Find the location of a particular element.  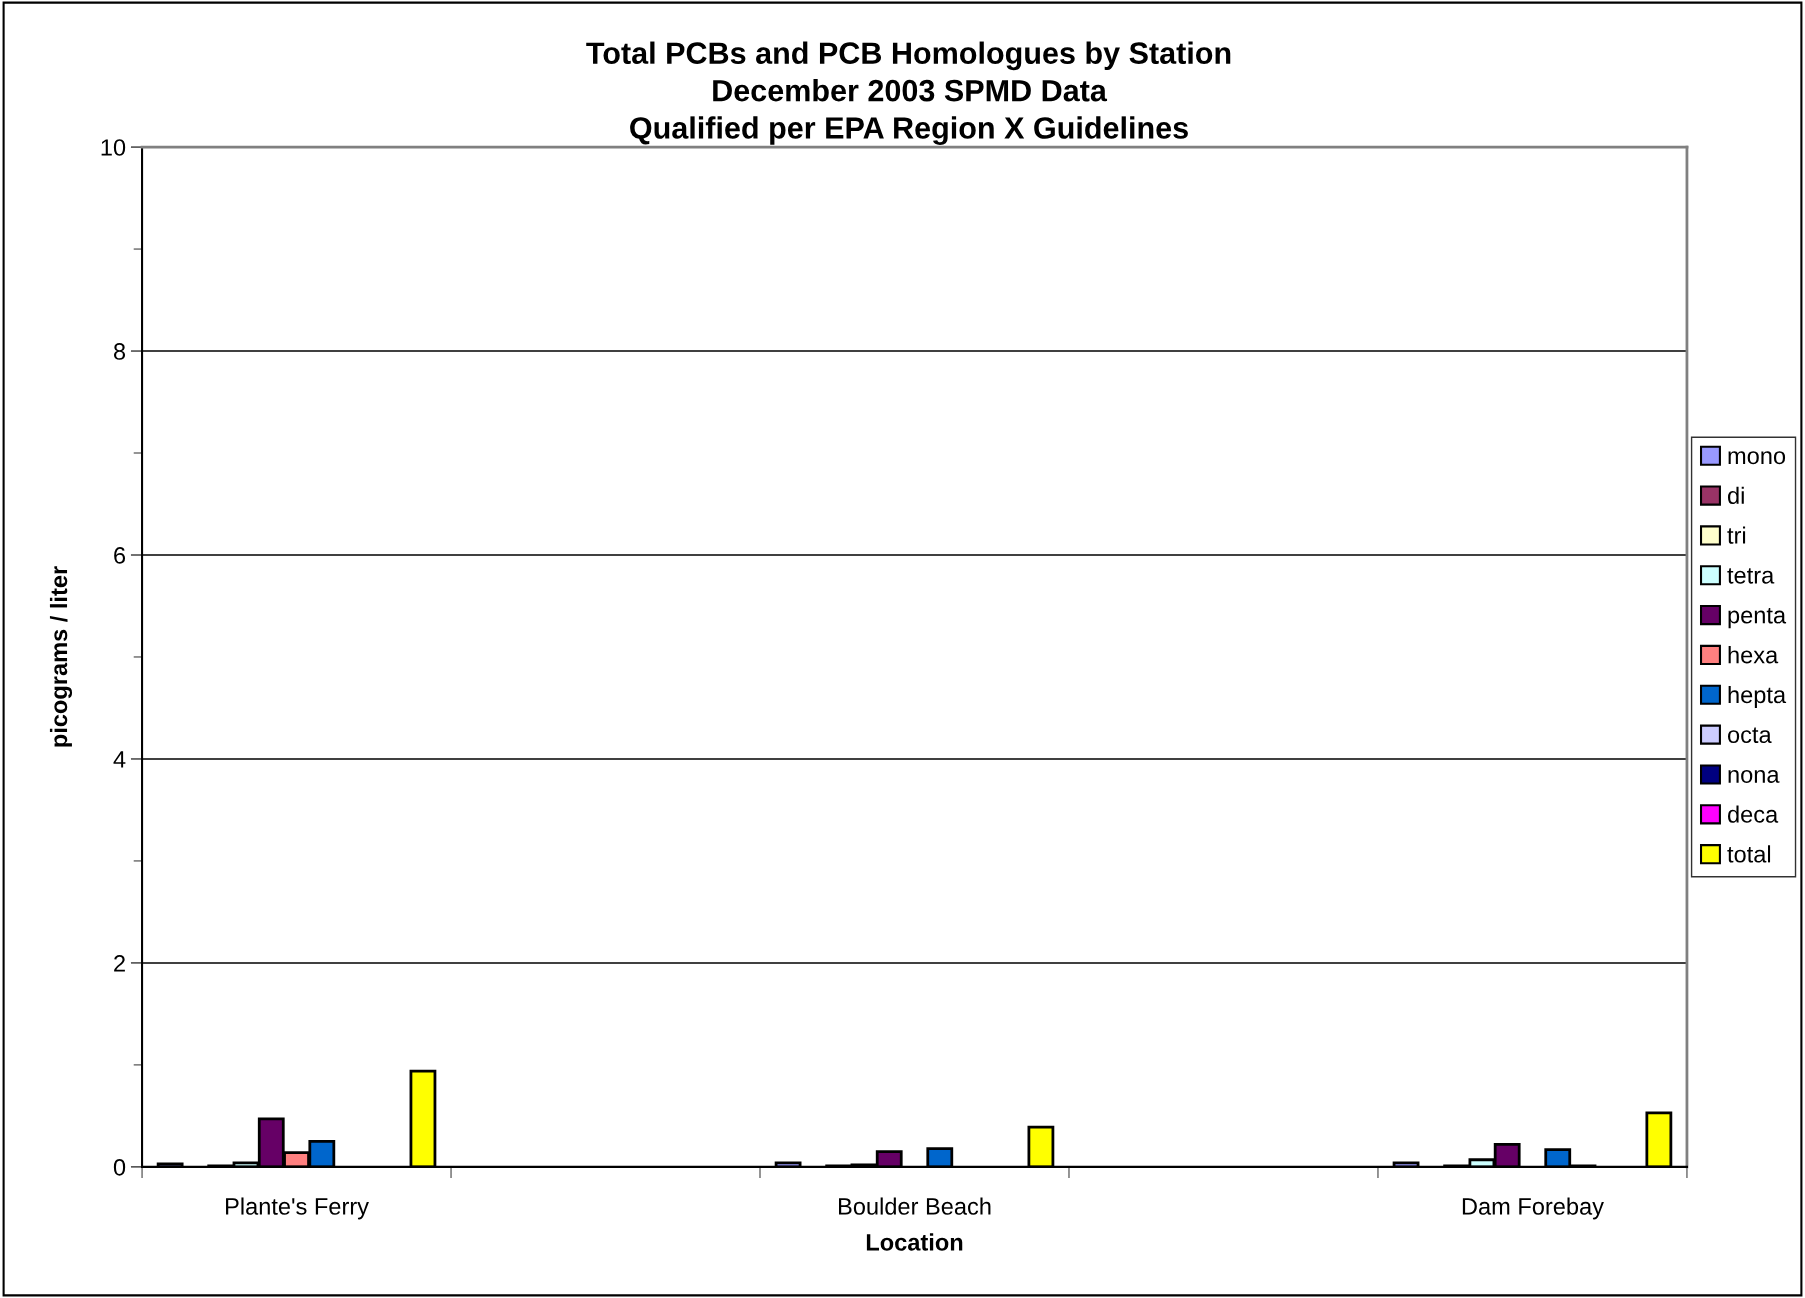

legend-label: penta is located at coordinates (1757, 618).